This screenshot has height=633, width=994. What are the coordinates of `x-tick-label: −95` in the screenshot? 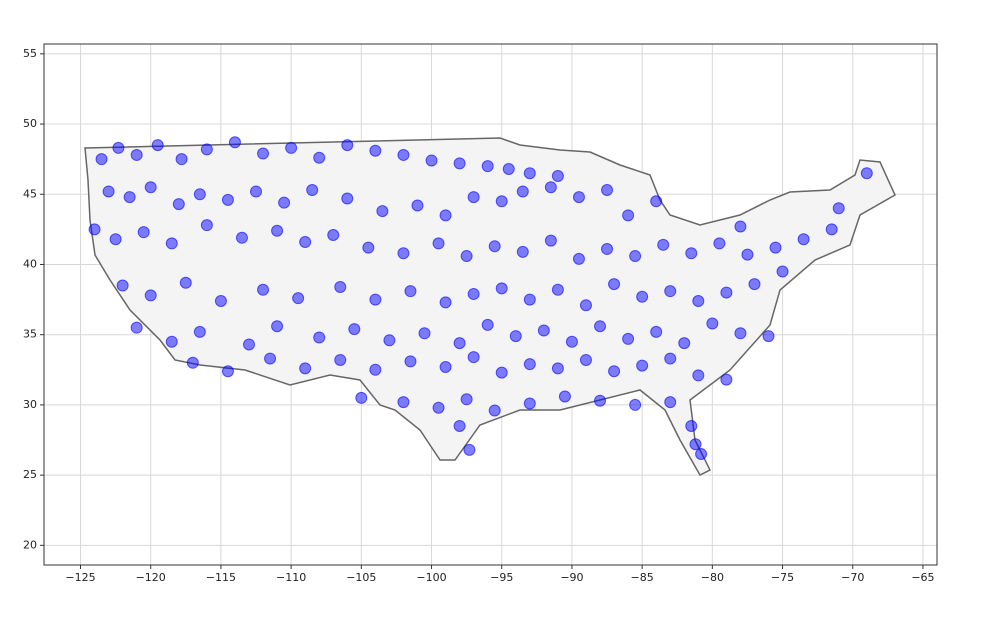 It's located at (501, 577).